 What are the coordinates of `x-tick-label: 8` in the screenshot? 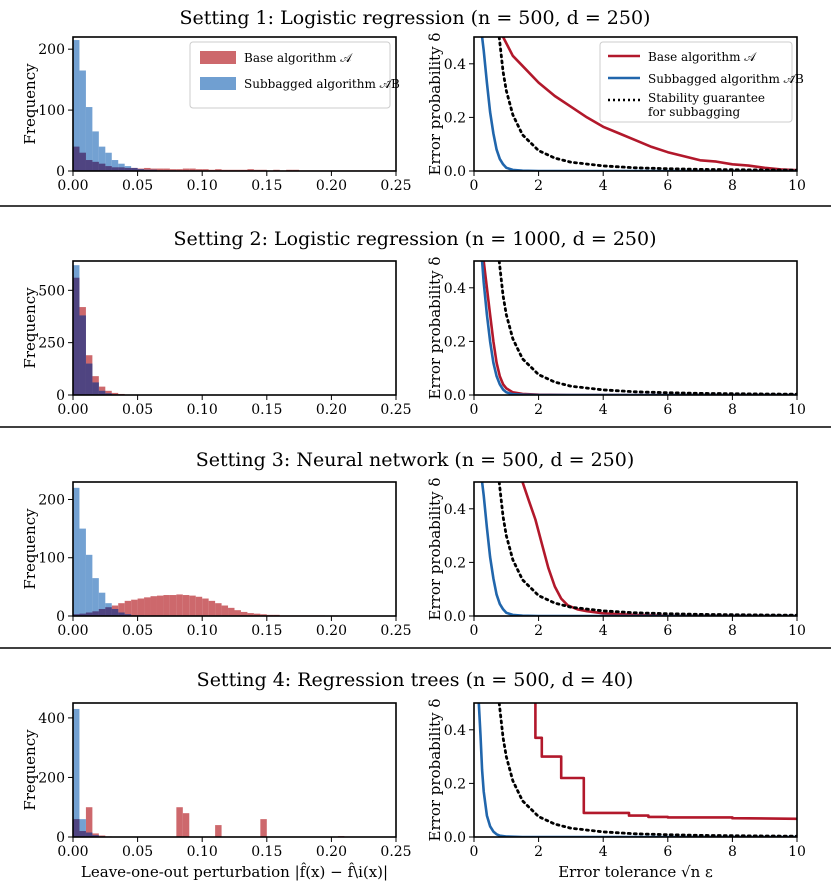 It's located at (732, 631).